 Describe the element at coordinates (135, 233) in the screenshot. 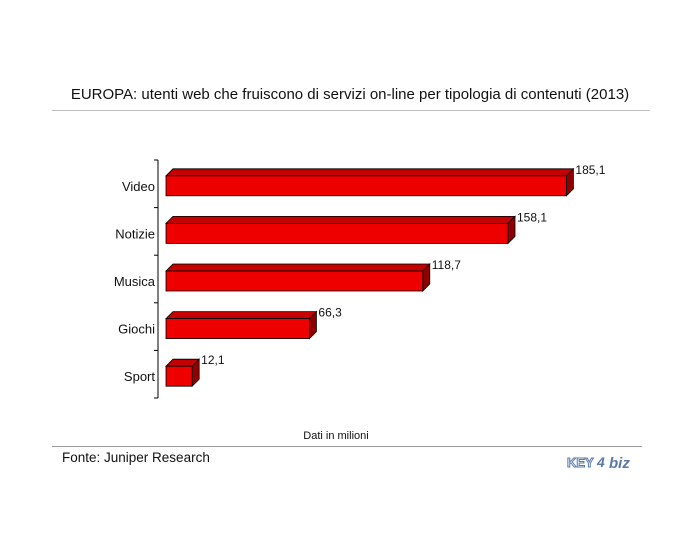

I see `category-label: Notizie` at that location.